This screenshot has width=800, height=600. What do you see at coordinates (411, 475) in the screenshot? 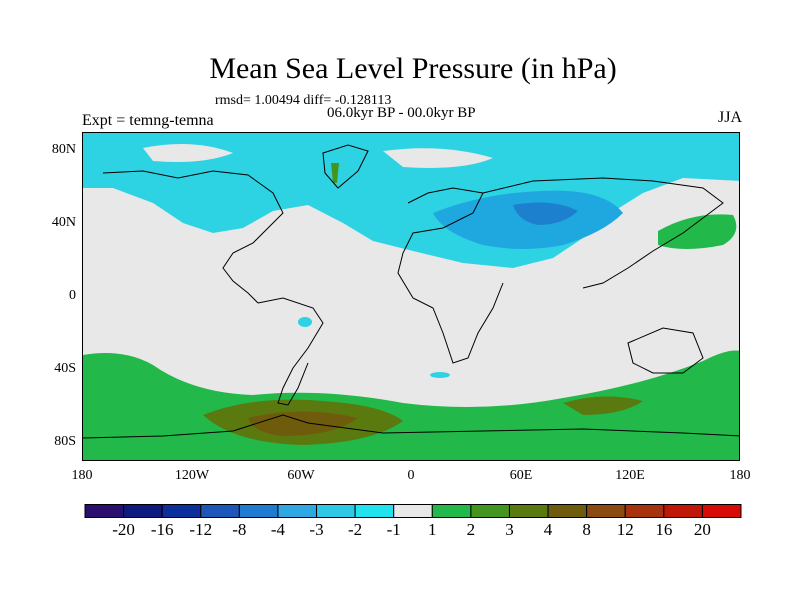
I see `x-tick-label: 0` at bounding box center [411, 475].